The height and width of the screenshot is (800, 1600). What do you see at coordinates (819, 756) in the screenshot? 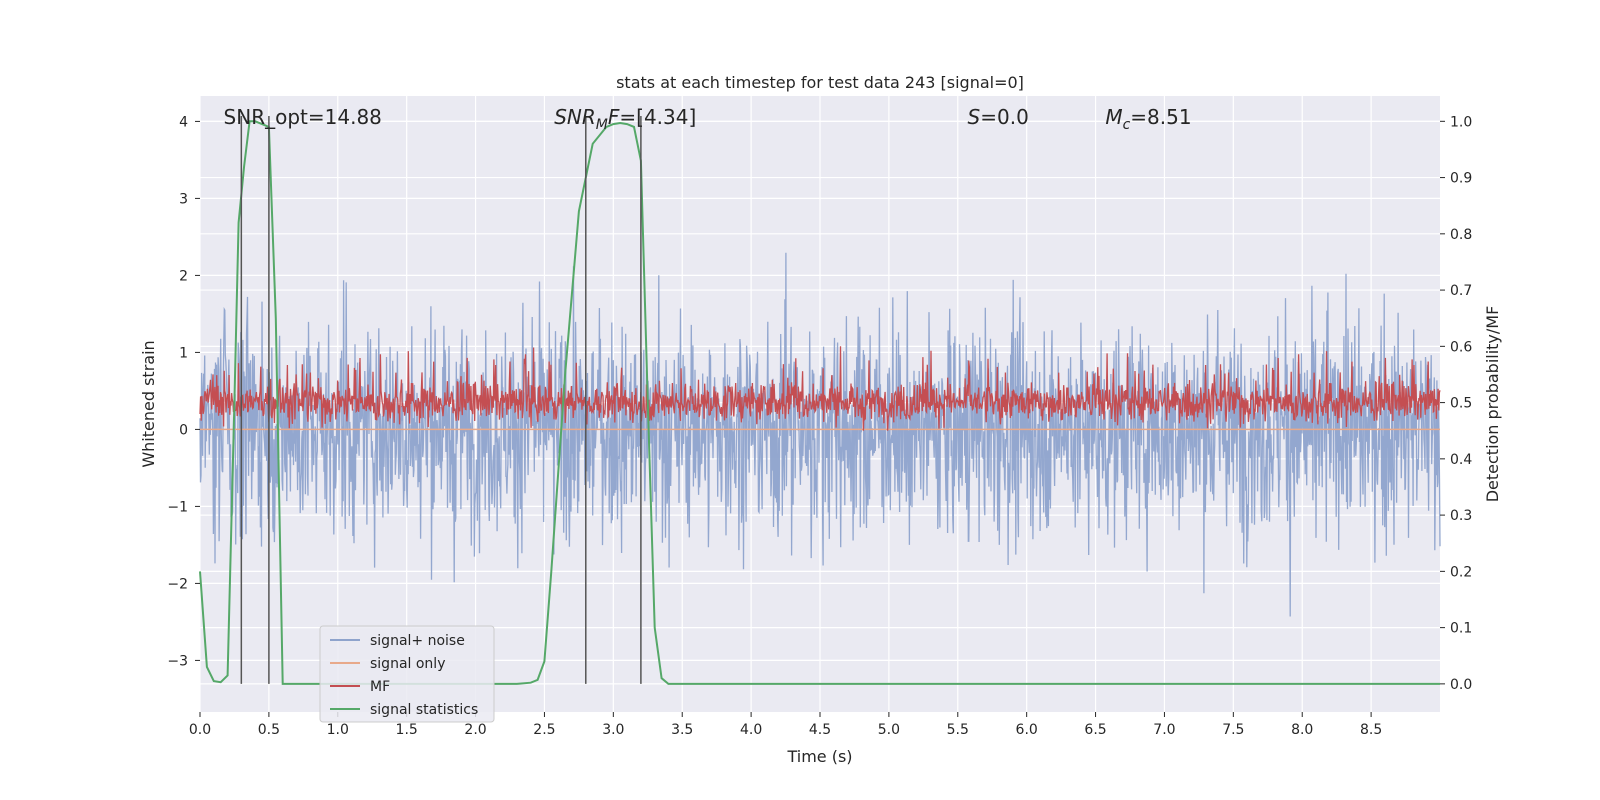
I see `x-axis-label: Time (s)` at bounding box center [819, 756].